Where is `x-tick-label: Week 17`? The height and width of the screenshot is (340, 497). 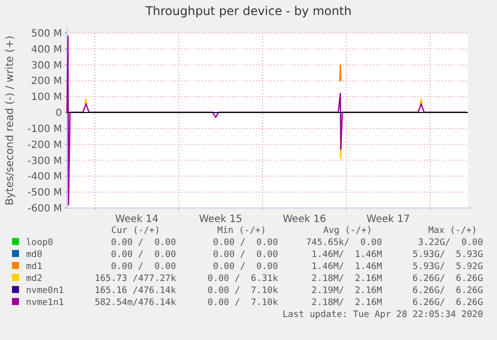
x-tick-label: Week 17 is located at coordinates (388, 219).